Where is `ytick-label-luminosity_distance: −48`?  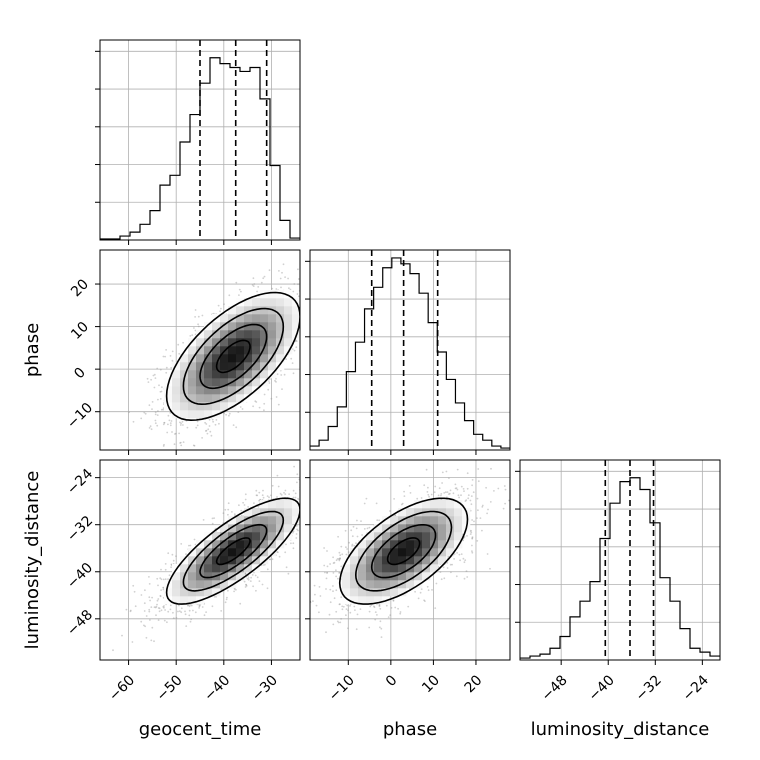
ytick-label-luminosity_distance: −48 is located at coordinates (80, 623).